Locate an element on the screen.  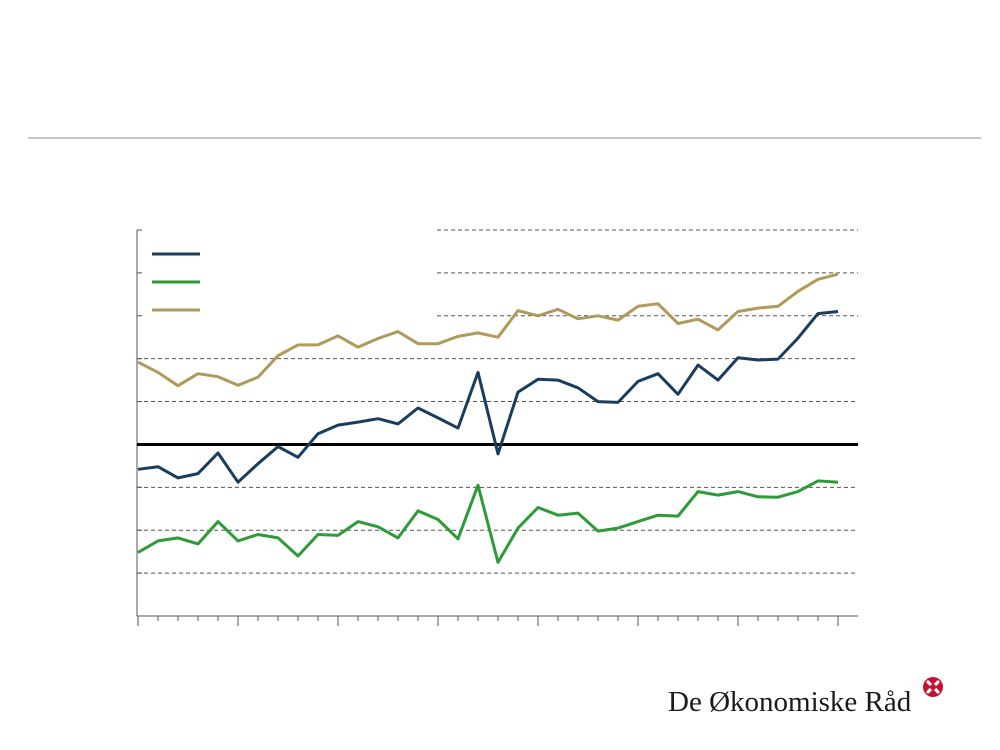
brand-logo-text: De Økonomiske Råd is located at coordinates (790, 702).